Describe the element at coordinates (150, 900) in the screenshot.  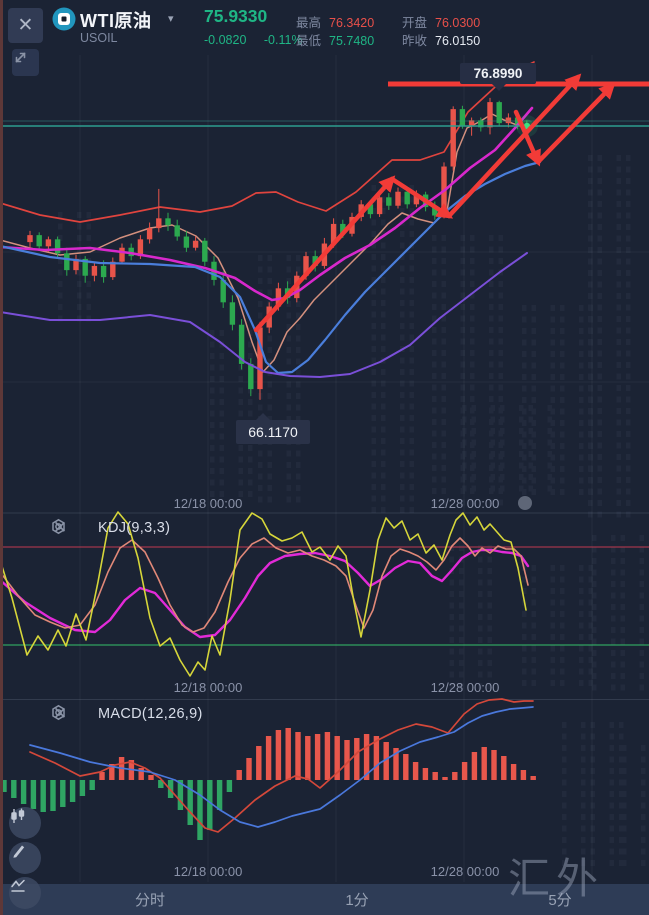
I see `tab-分时: 分时` at that location.